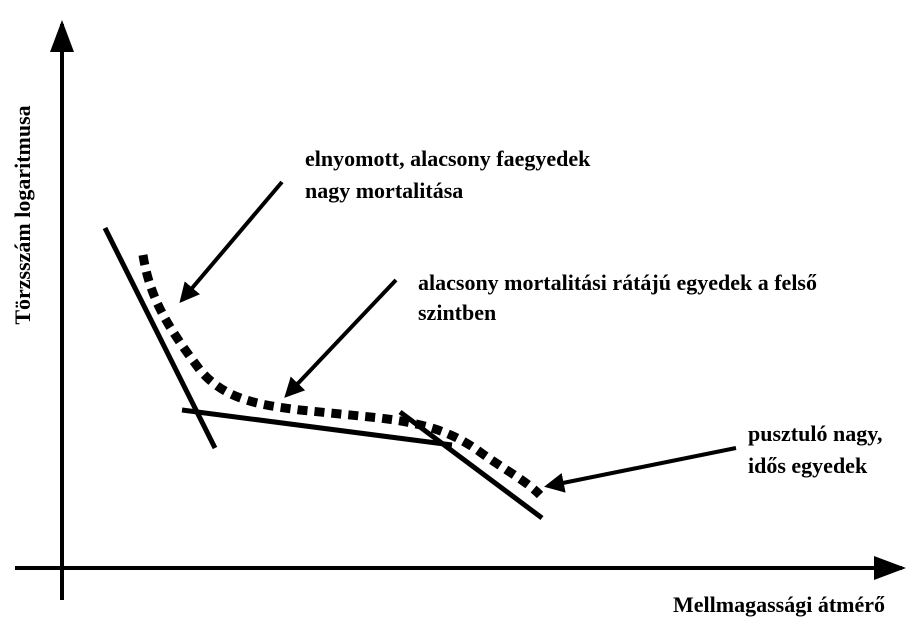  Describe the element at coordinates (22, 214) in the screenshot. I see `y-axis-label: Törzsszám logaritmusa` at that location.